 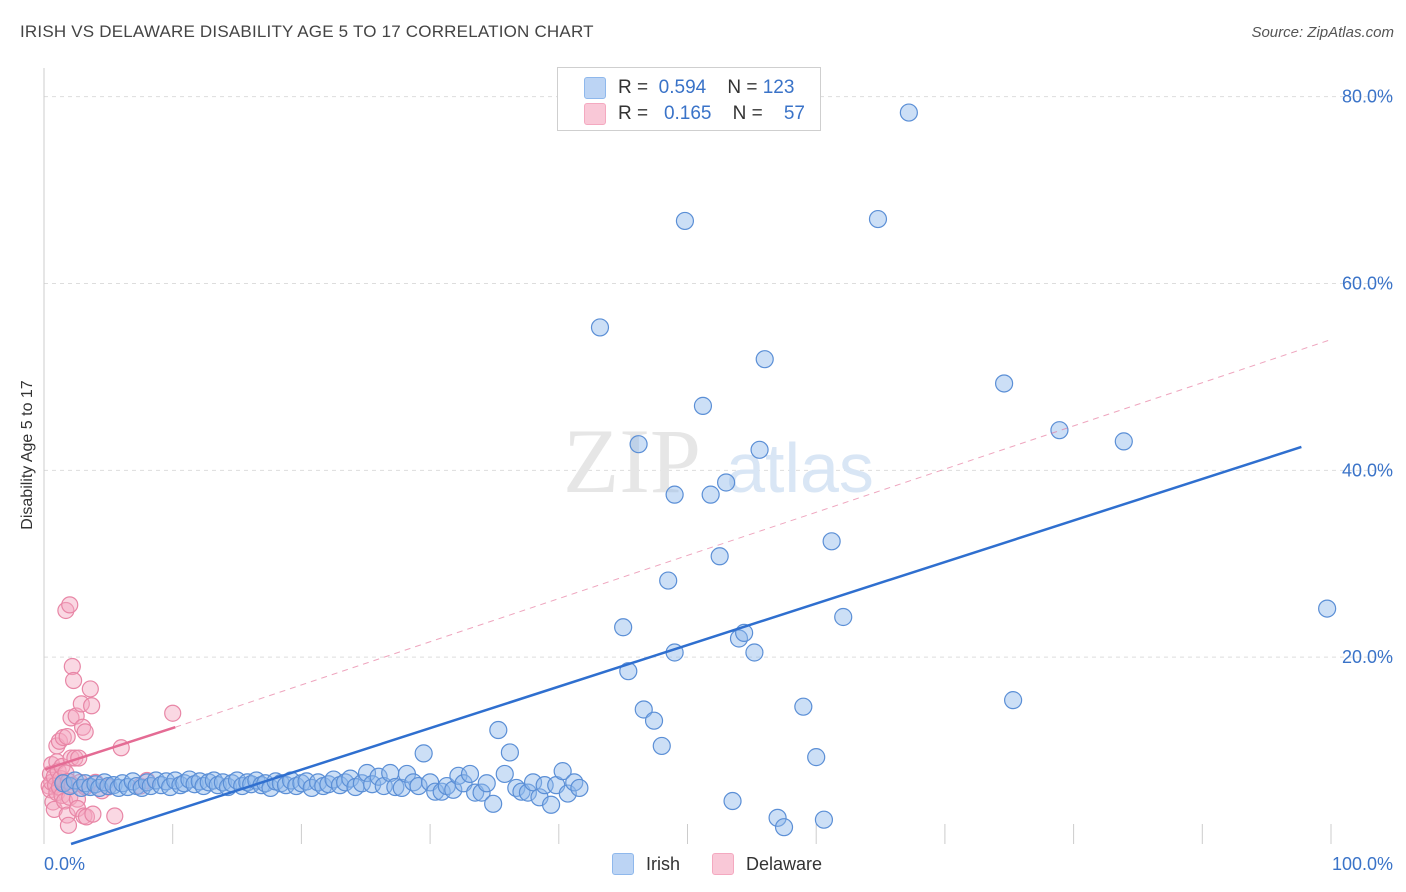 What do you see at coordinates (633, 113) in the screenshot?
I see `legend-r-label: R =` at bounding box center [633, 113].